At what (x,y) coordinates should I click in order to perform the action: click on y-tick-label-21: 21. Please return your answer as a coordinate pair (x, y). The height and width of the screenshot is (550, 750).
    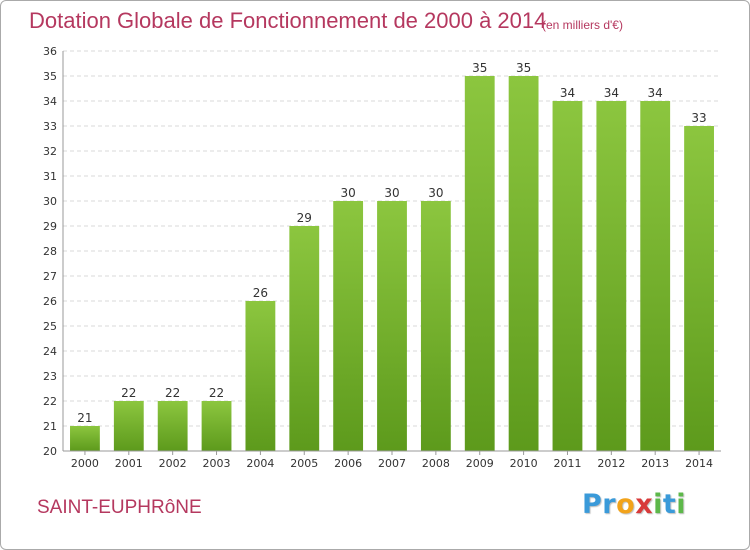
    Looking at the image, I should click on (50, 426).